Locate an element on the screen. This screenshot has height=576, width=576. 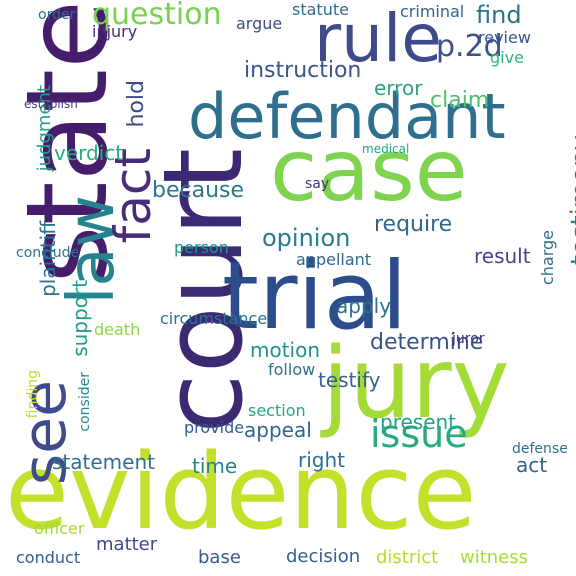
cloud-word: support is located at coordinates (80, 318).